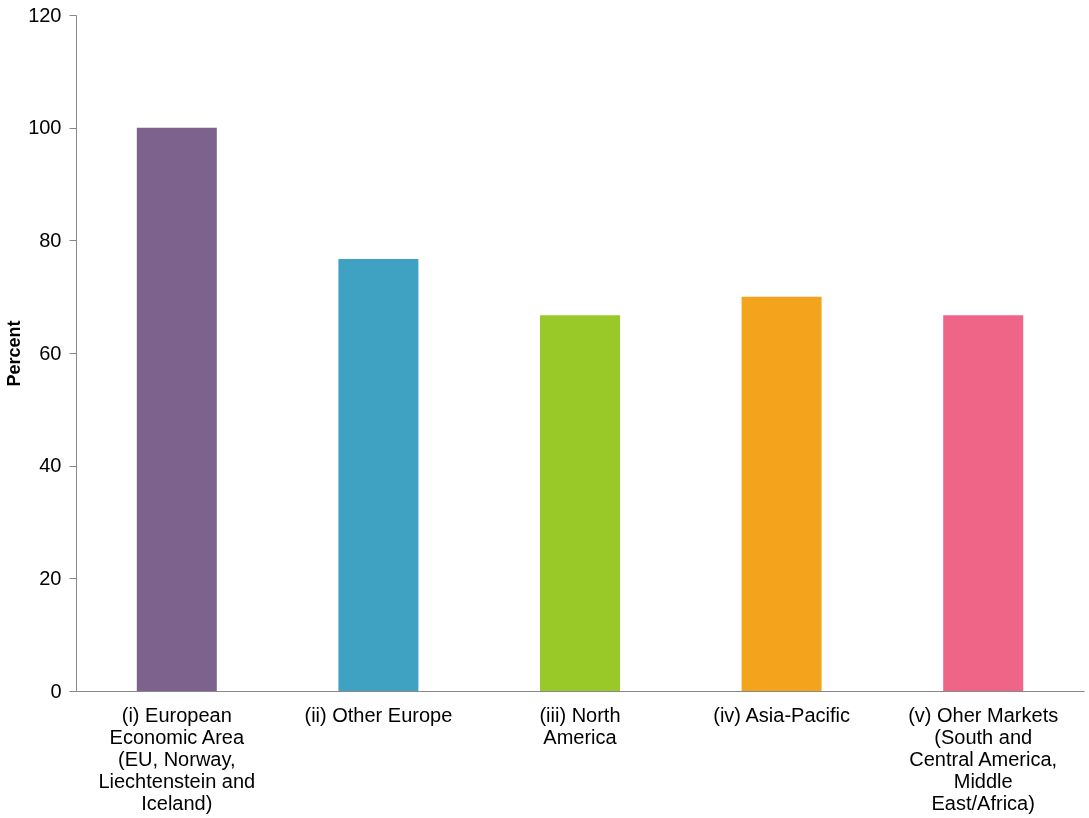 This screenshot has height=818, width=1089. I want to click on y-tick-label: 0, so click(56, 690).